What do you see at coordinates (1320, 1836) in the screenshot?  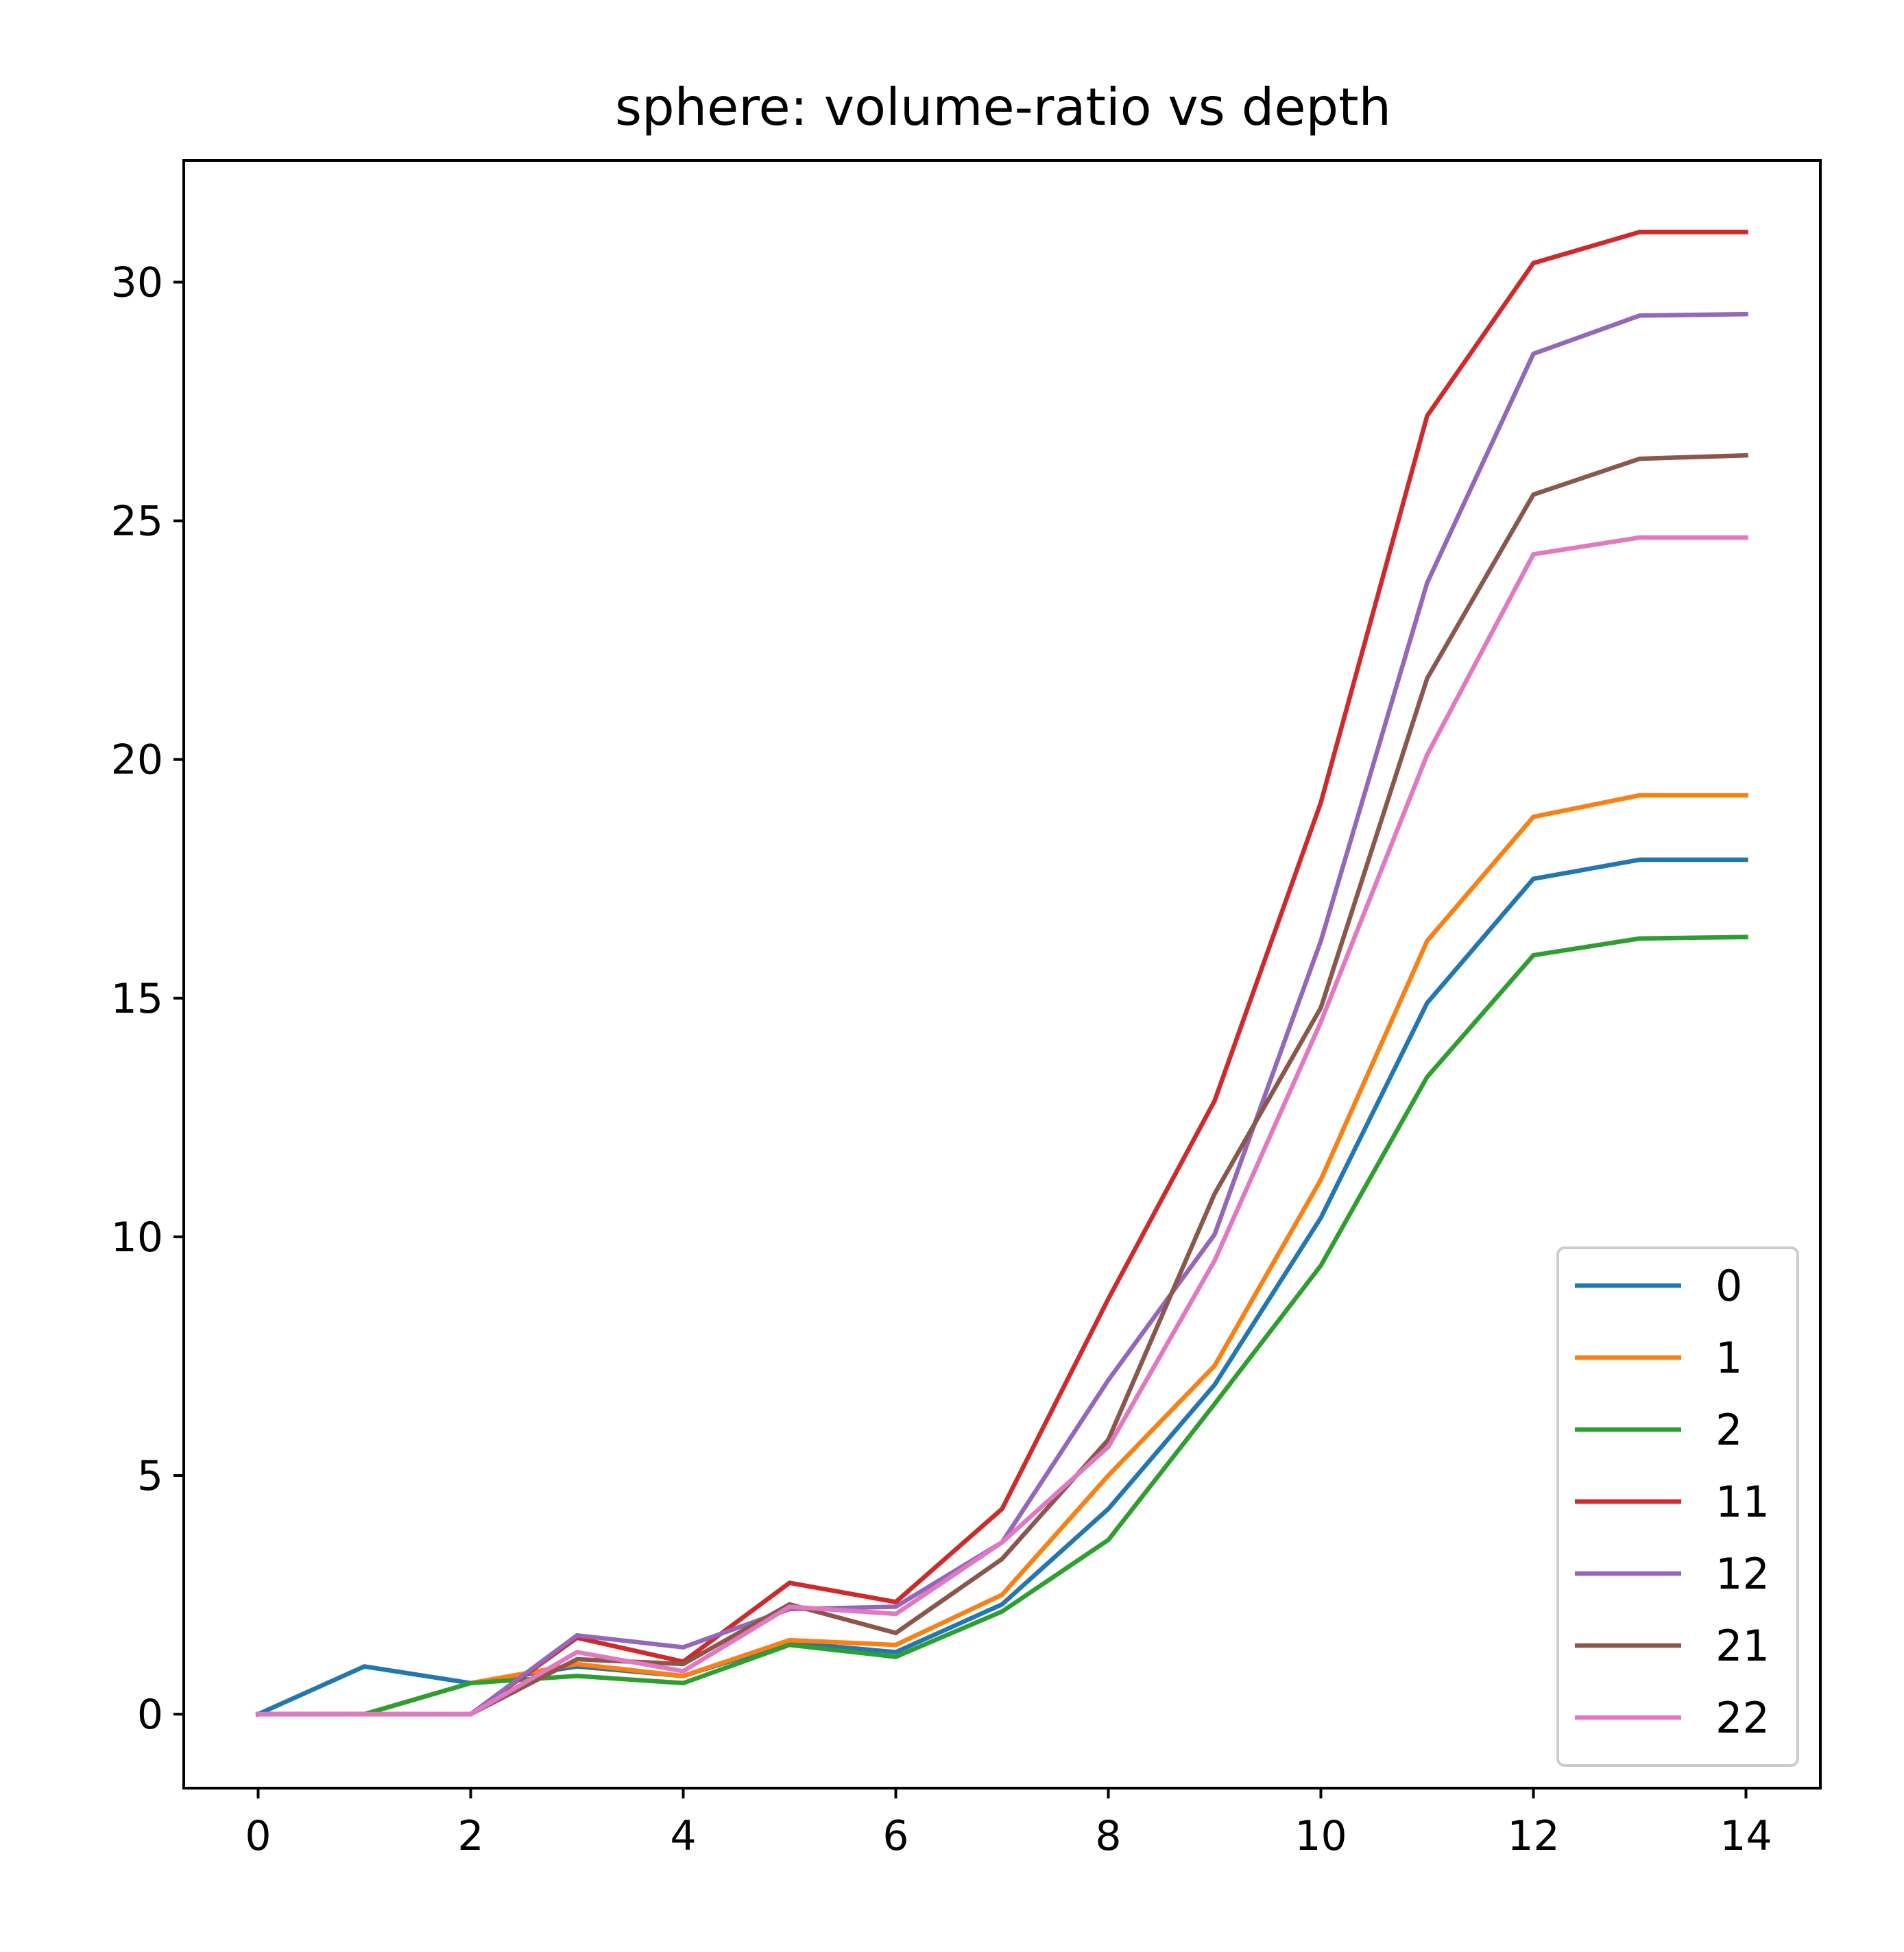 I see `x-tick-label: 10` at bounding box center [1320, 1836].